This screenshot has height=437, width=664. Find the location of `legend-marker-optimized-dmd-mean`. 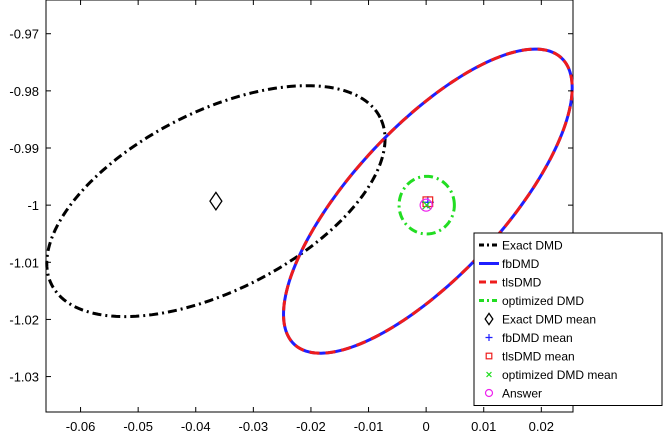

legend-marker-optimized-dmd-mean is located at coordinates (489, 374).